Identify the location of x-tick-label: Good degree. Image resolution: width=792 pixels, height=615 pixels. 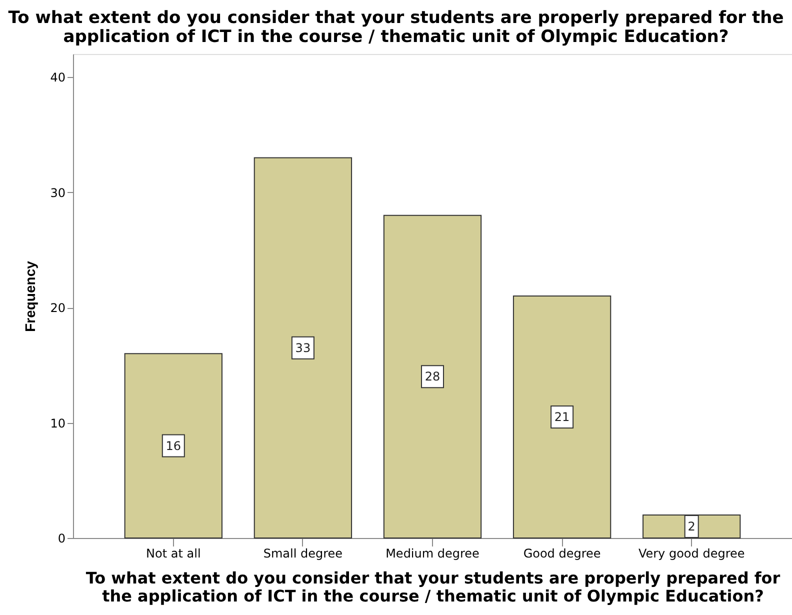
(562, 553).